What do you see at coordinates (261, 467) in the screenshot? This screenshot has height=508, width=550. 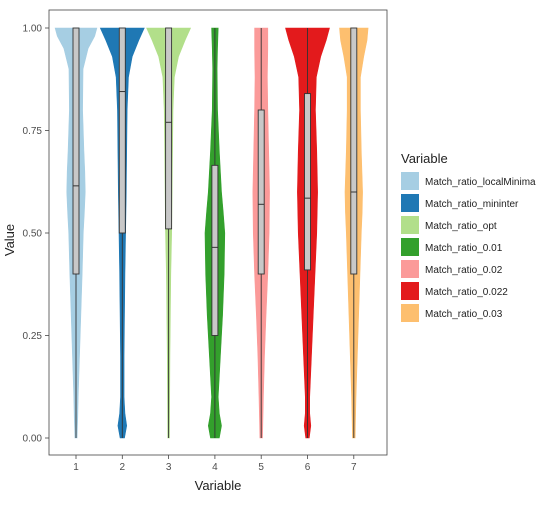 I see `x-tick-label: 5` at bounding box center [261, 467].